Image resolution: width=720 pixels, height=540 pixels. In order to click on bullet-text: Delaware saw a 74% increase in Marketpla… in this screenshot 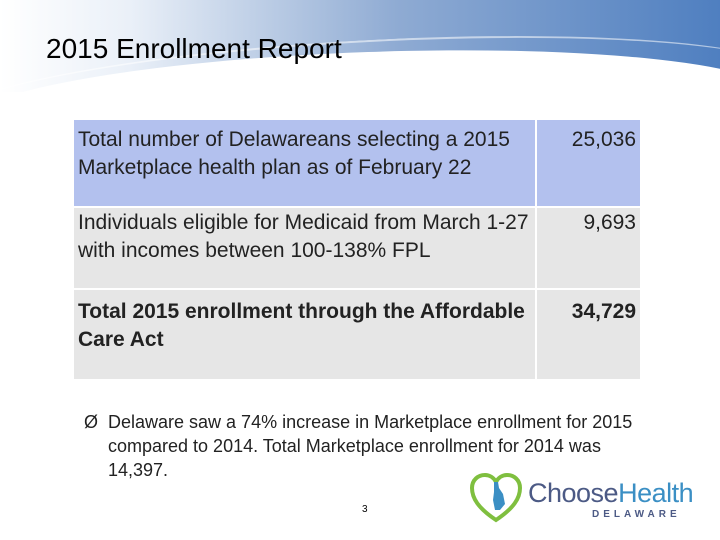, I will do `click(370, 446)`.